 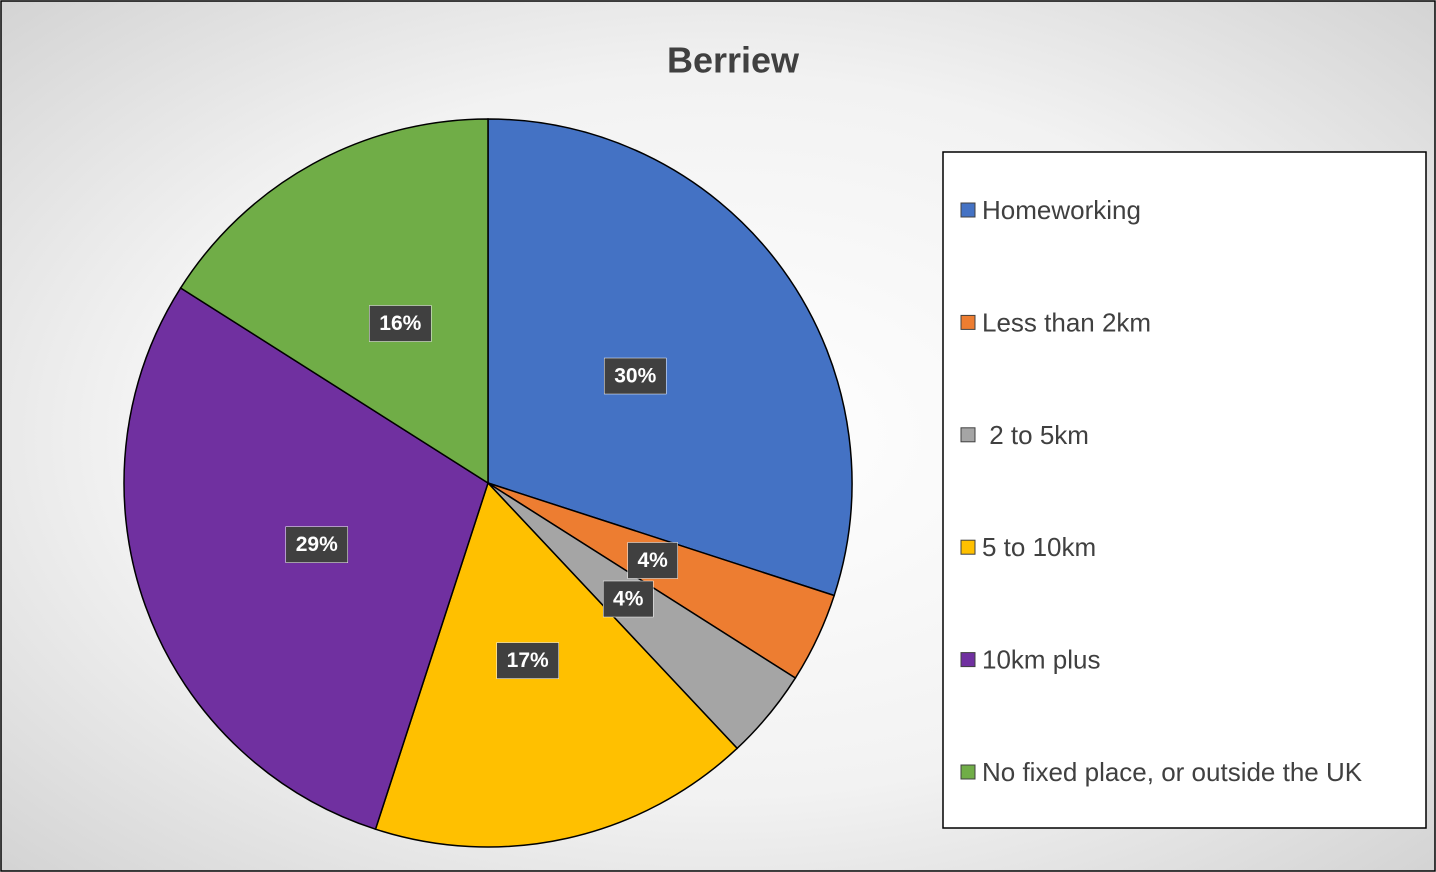 What do you see at coordinates (1039, 547) in the screenshot?
I see `legend-label: 5 to 10km` at bounding box center [1039, 547].